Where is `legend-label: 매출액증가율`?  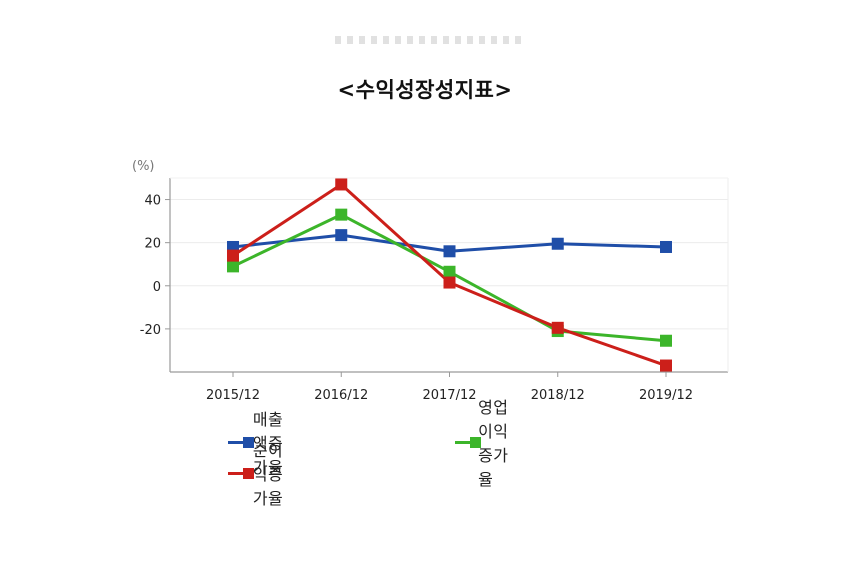
legend-label: 매출액증가율 is located at coordinates (268, 443).